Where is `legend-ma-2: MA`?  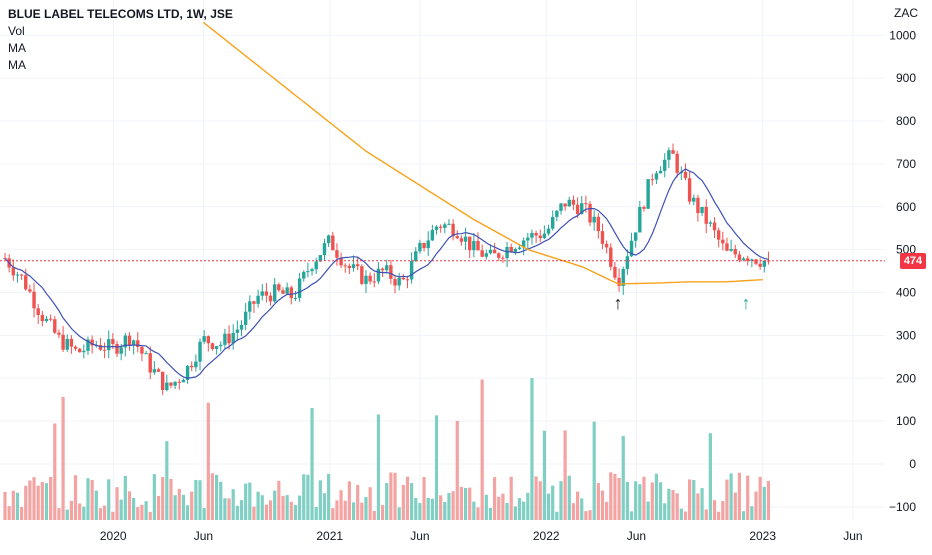 legend-ma-2: MA is located at coordinates (17, 65).